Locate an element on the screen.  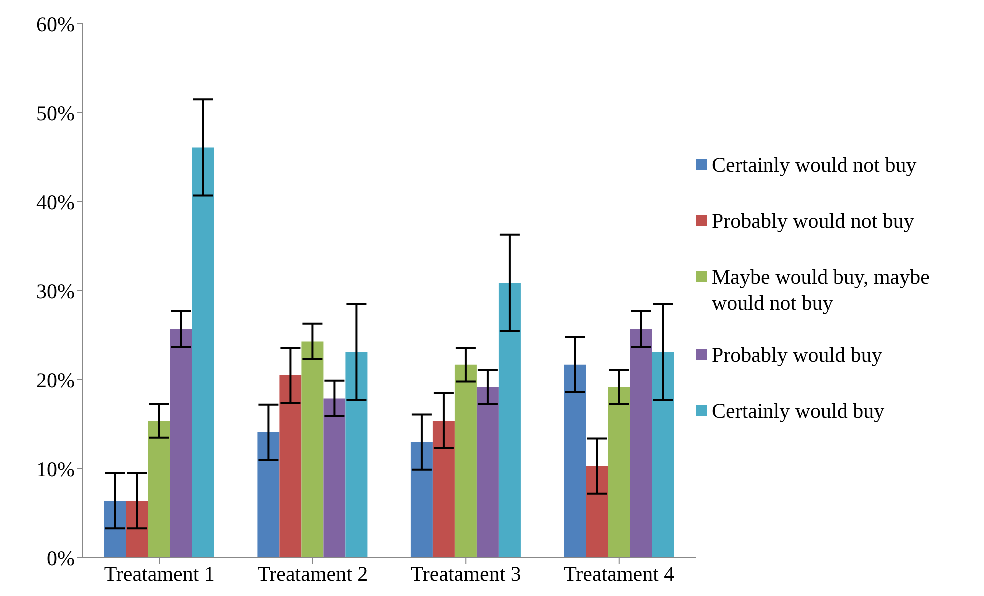
y-tick-label: 10% is located at coordinates (55, 469).